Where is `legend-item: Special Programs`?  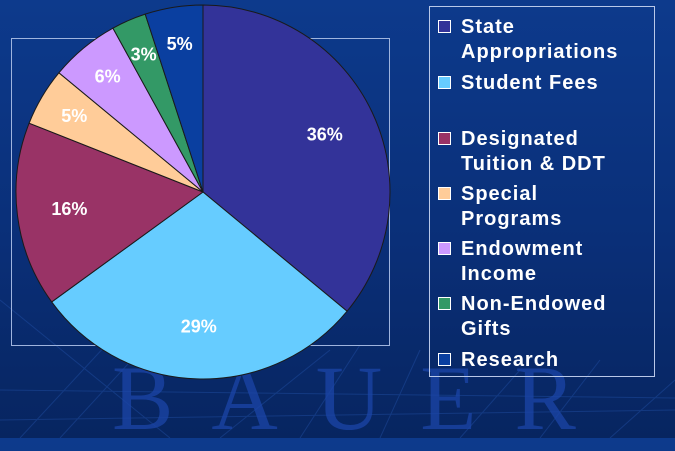 legend-item: Special Programs is located at coordinates (500, 207).